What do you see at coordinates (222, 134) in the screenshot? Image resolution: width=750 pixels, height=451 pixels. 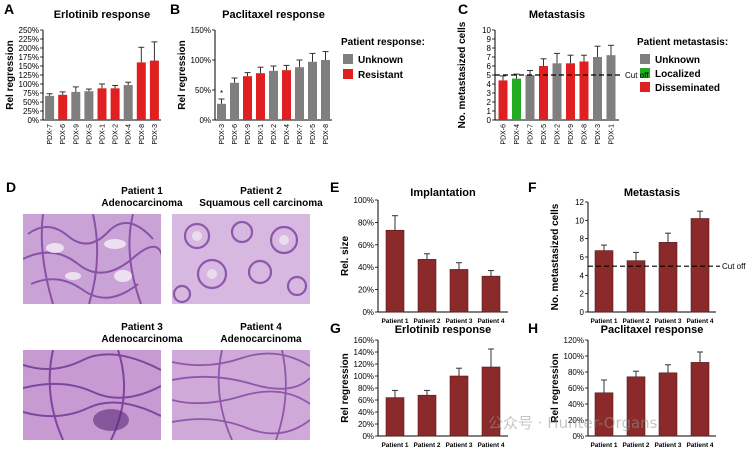 I see `x-tick-label: PDX-3` at bounding box center [222, 134].